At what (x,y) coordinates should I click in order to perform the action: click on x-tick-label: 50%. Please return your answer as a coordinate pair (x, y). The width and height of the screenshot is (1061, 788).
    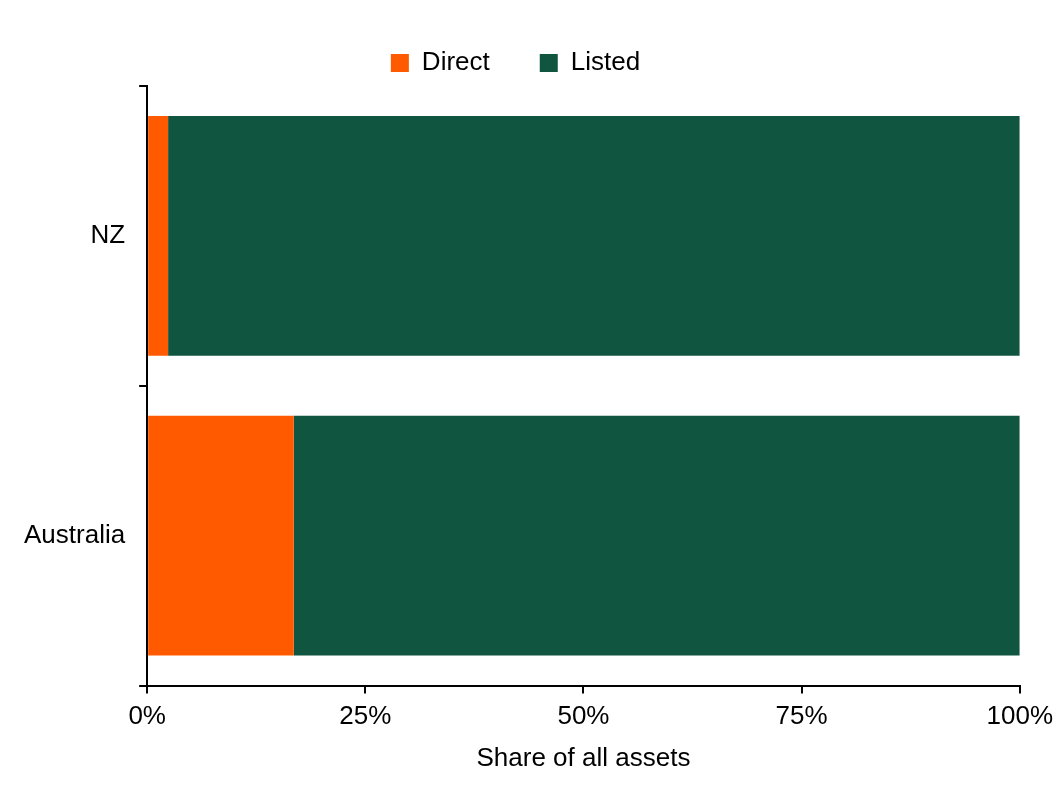
    Looking at the image, I should click on (583, 715).